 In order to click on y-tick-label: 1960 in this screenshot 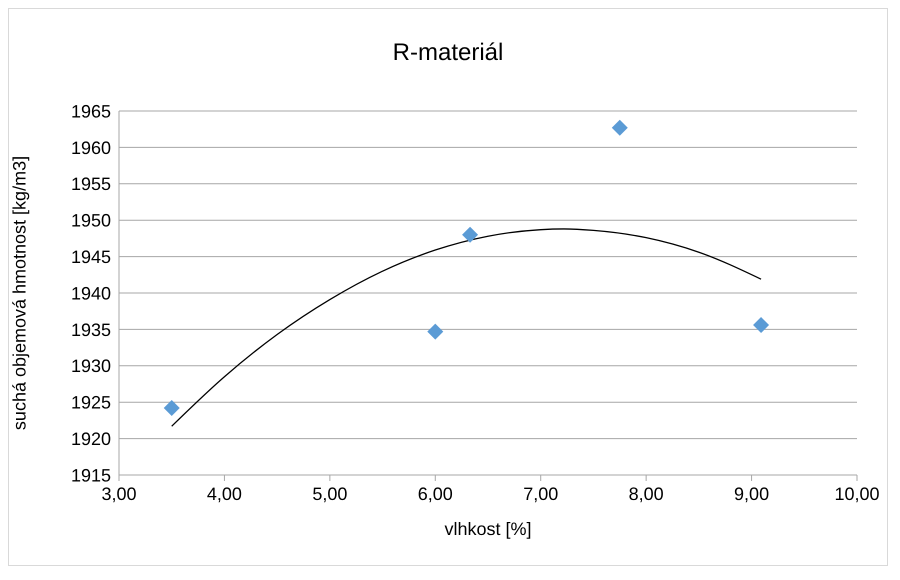, I will do `click(90, 148)`.